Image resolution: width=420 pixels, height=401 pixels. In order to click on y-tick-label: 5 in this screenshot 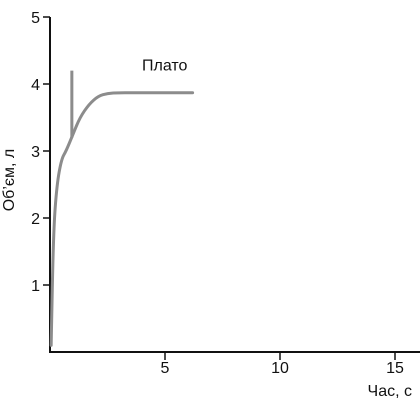, I will do `click(35, 18)`.